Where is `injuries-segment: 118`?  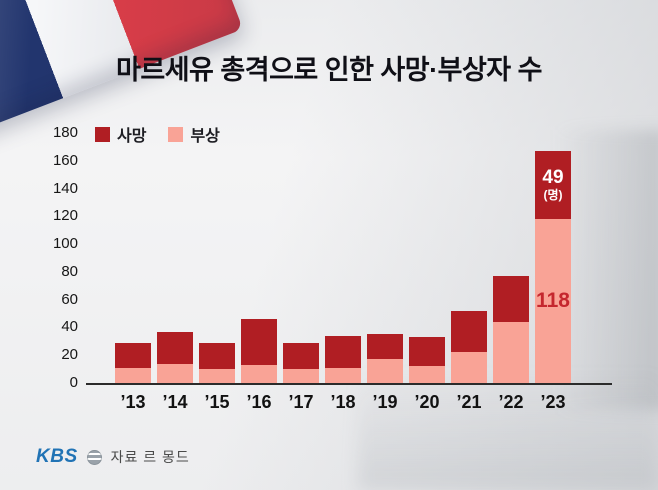 injuries-segment: 118 is located at coordinates (553, 301).